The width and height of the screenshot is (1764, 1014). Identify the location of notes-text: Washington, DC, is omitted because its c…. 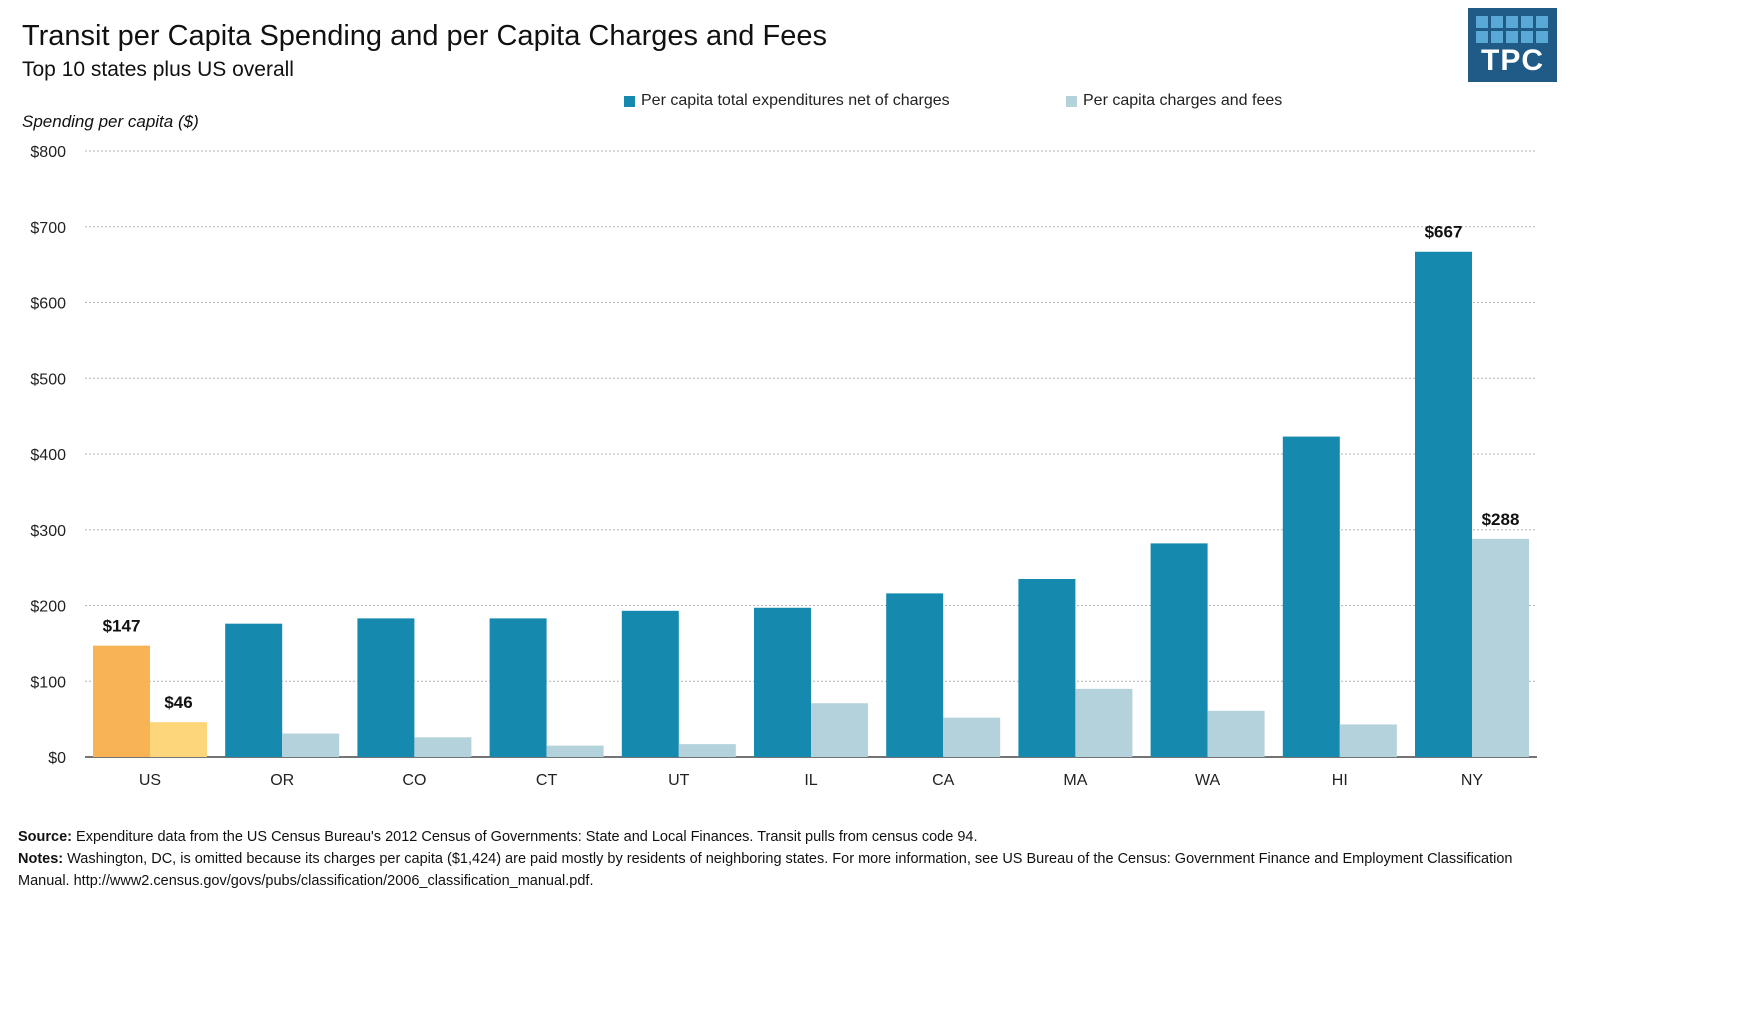
(765, 870).